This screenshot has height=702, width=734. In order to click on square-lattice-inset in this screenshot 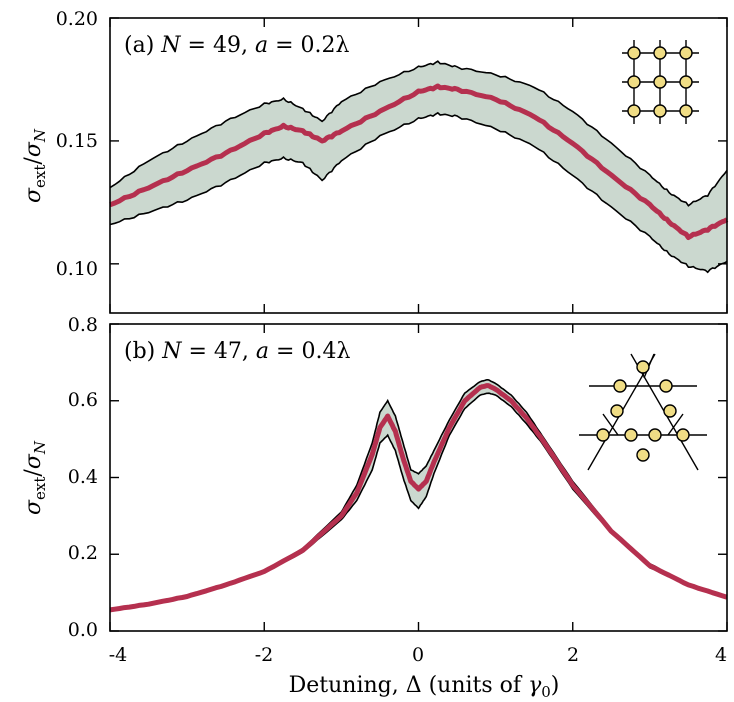, I will do `click(660, 82)`.